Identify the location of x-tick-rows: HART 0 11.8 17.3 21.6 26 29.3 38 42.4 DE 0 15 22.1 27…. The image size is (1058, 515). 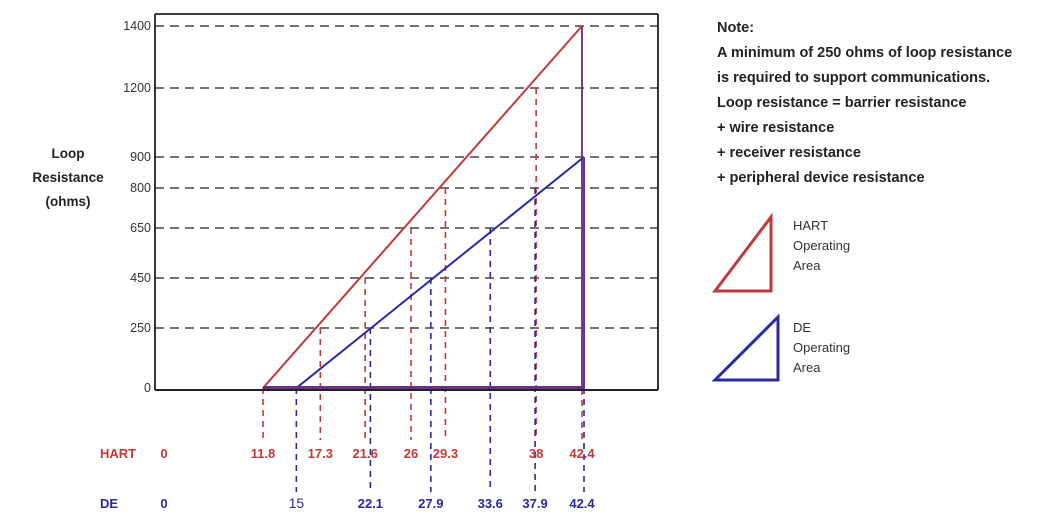
(347, 478).